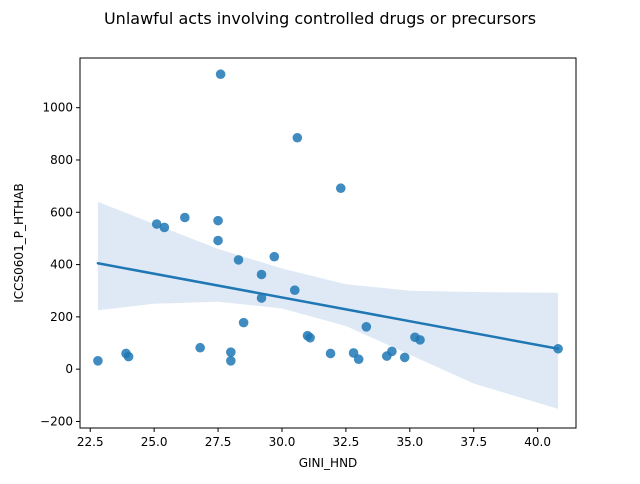  Describe the element at coordinates (154, 442) in the screenshot. I see `x-tick-label: 25.0` at that location.